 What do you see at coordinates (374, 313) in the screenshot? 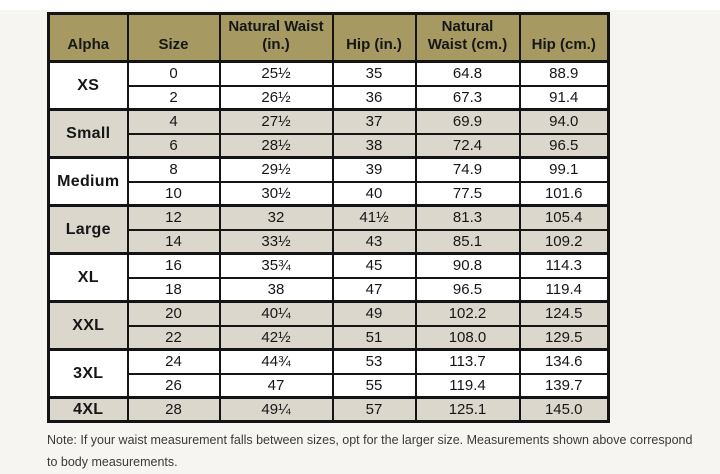
I see `data-cell: 49` at bounding box center [374, 313].